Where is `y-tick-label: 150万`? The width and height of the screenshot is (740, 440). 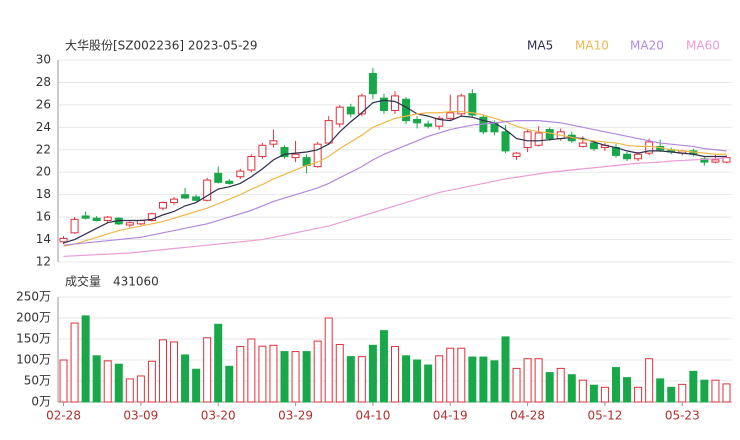 y-tick-label: 150万 is located at coordinates (33, 339).